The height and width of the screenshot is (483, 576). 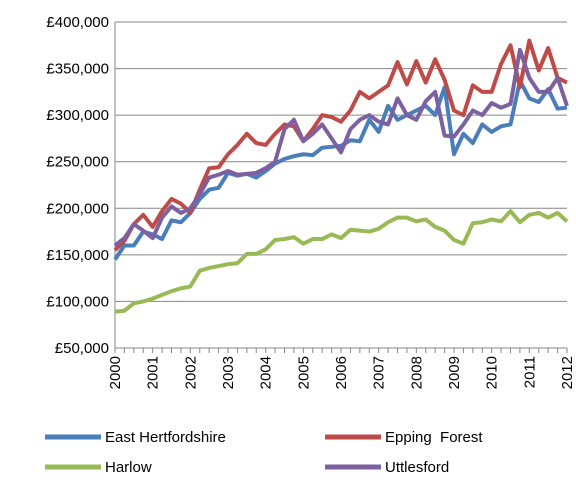 What do you see at coordinates (77, 255) in the screenshot?
I see `y-tick-label: £150,000` at bounding box center [77, 255].